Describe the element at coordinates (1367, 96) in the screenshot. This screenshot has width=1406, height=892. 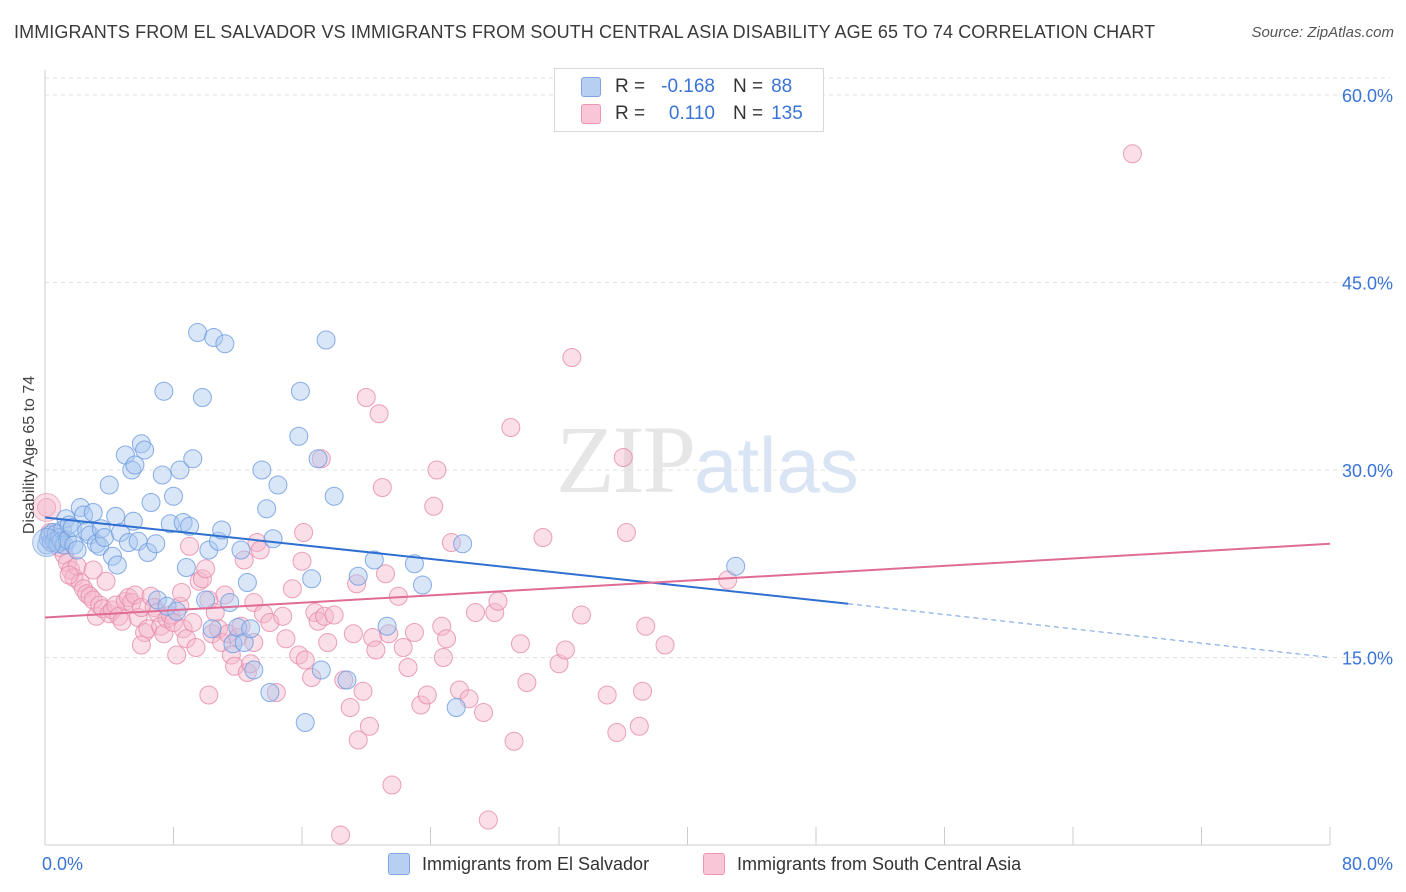
I see `y-tick-label: 60.0%` at that location.